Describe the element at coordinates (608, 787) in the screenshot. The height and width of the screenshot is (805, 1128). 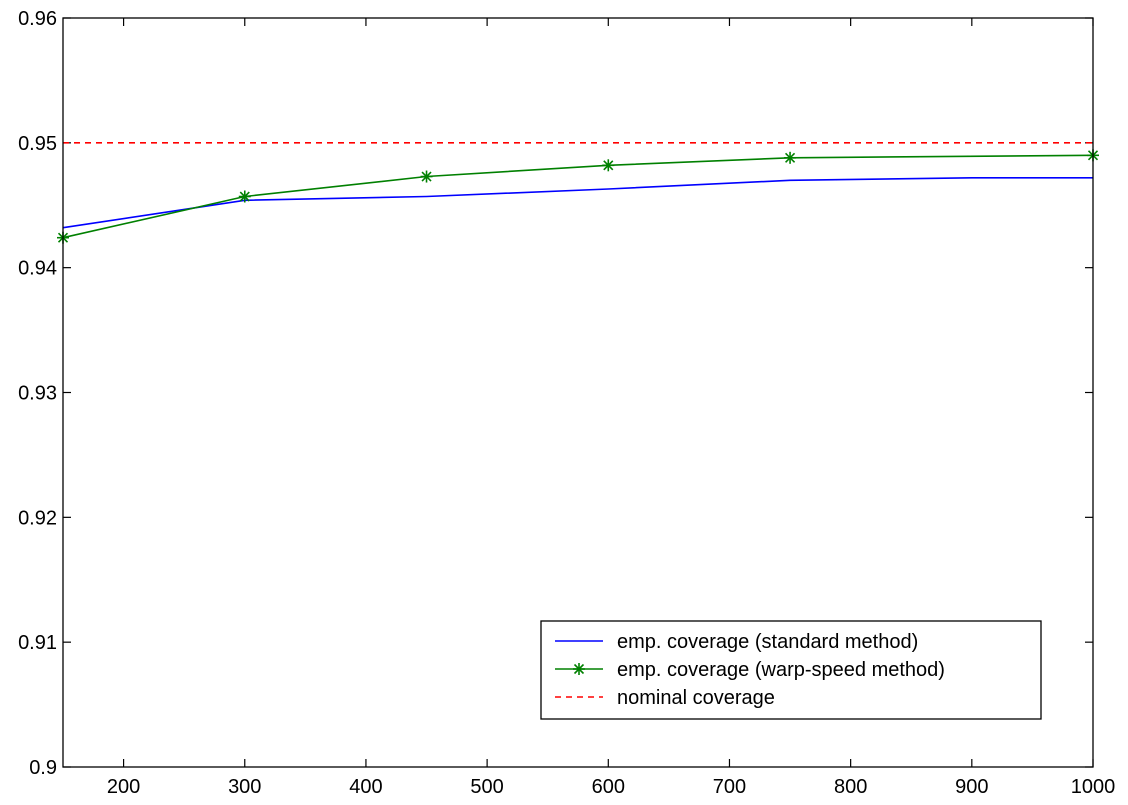
I see `x-tick-label: 600` at that location.